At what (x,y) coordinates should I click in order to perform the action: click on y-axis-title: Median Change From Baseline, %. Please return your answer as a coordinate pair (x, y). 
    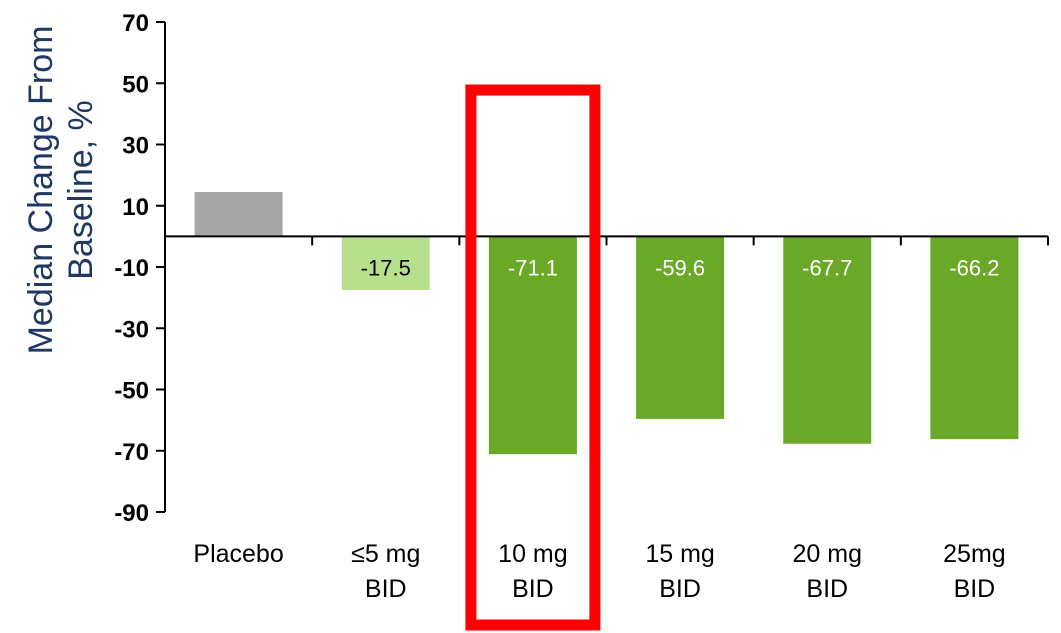
    Looking at the image, I should click on (61, 190).